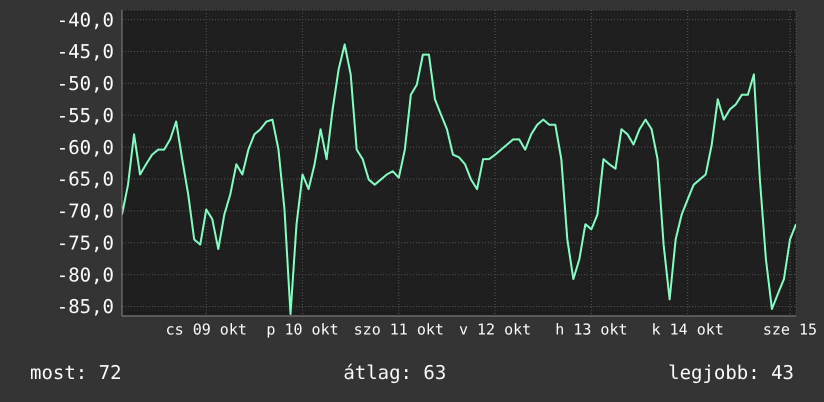 The image size is (824, 402). What do you see at coordinates (85, 243) in the screenshot?
I see `y-tick-label: -75,0` at bounding box center [85, 243].